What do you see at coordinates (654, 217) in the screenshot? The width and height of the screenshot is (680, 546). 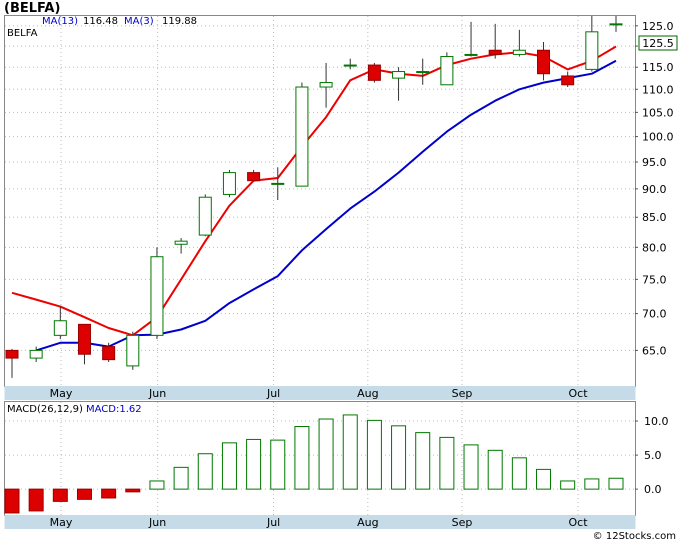 I see `price-tick-label: 85.0` at bounding box center [654, 217].